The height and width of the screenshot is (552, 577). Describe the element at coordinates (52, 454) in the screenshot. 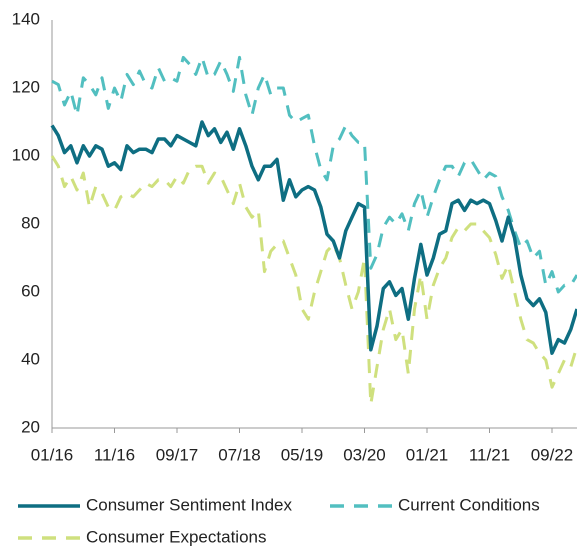

I see `x-tick-label: 01/16` at that location.